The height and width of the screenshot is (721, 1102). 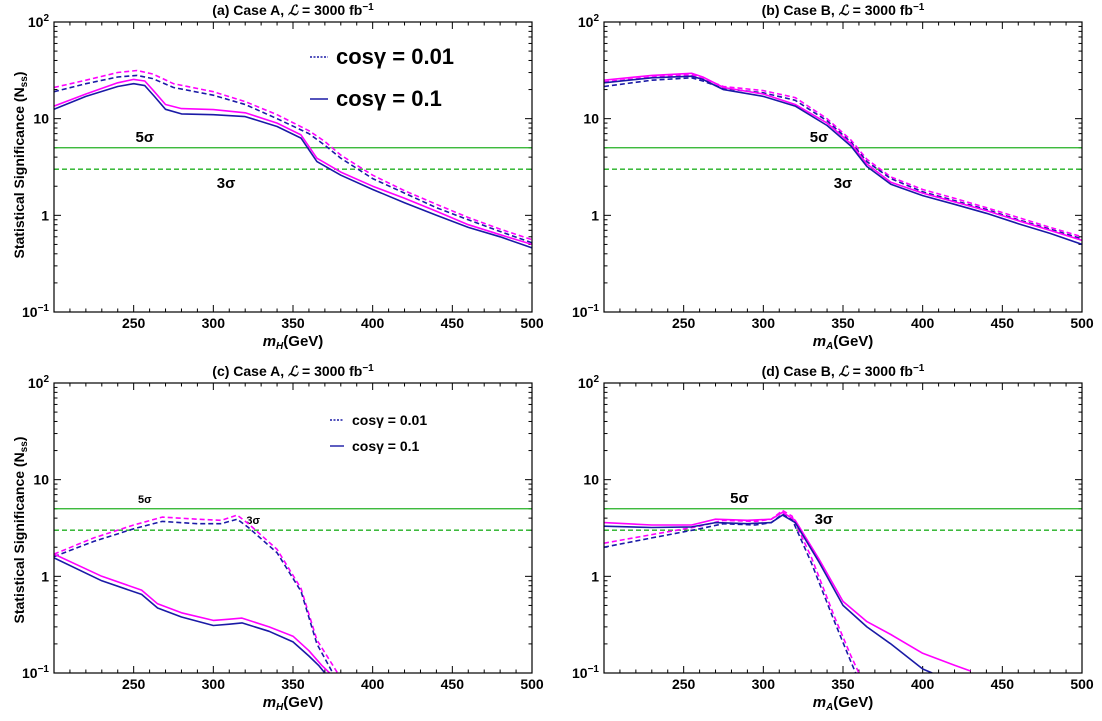 I want to click on title-part: (a) Case A,, so click(x=250, y=10).